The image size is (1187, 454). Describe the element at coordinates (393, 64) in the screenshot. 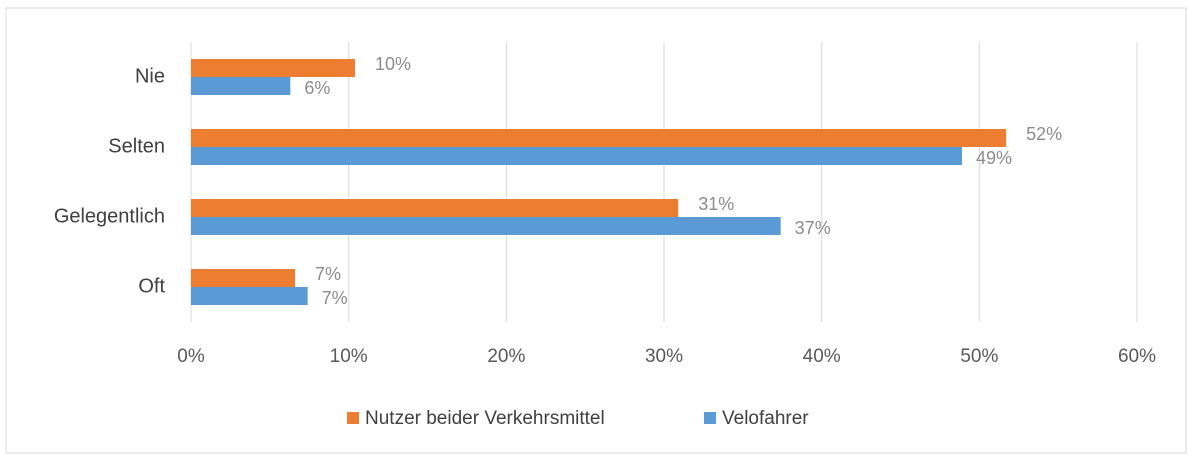

I see `data-label: 10%` at that location.